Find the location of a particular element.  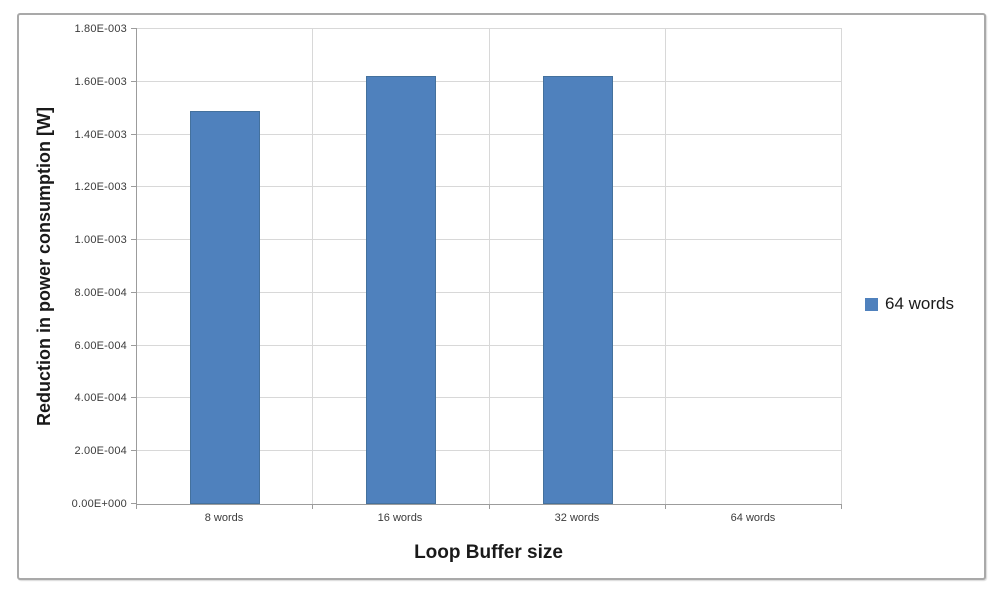

y-tick-label: 2.00E-004 is located at coordinates (100, 451).